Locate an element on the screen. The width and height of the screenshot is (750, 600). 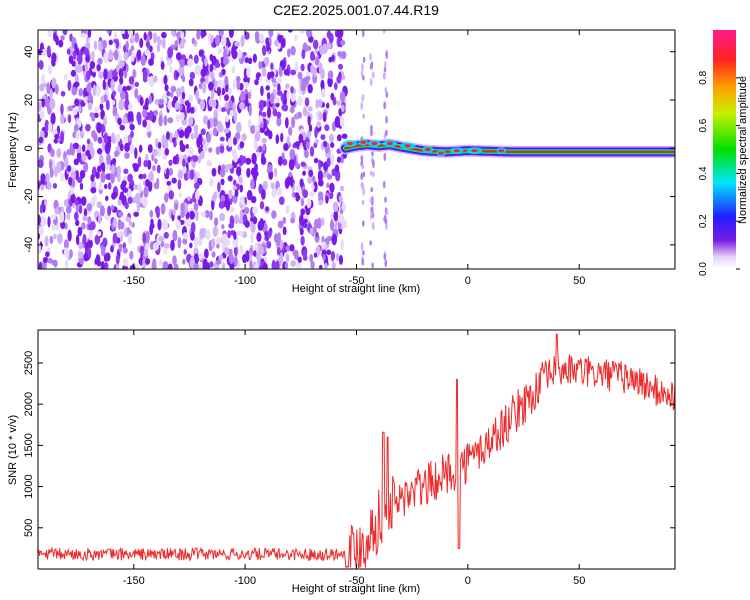
sparse-columns is located at coordinates (374, 149).